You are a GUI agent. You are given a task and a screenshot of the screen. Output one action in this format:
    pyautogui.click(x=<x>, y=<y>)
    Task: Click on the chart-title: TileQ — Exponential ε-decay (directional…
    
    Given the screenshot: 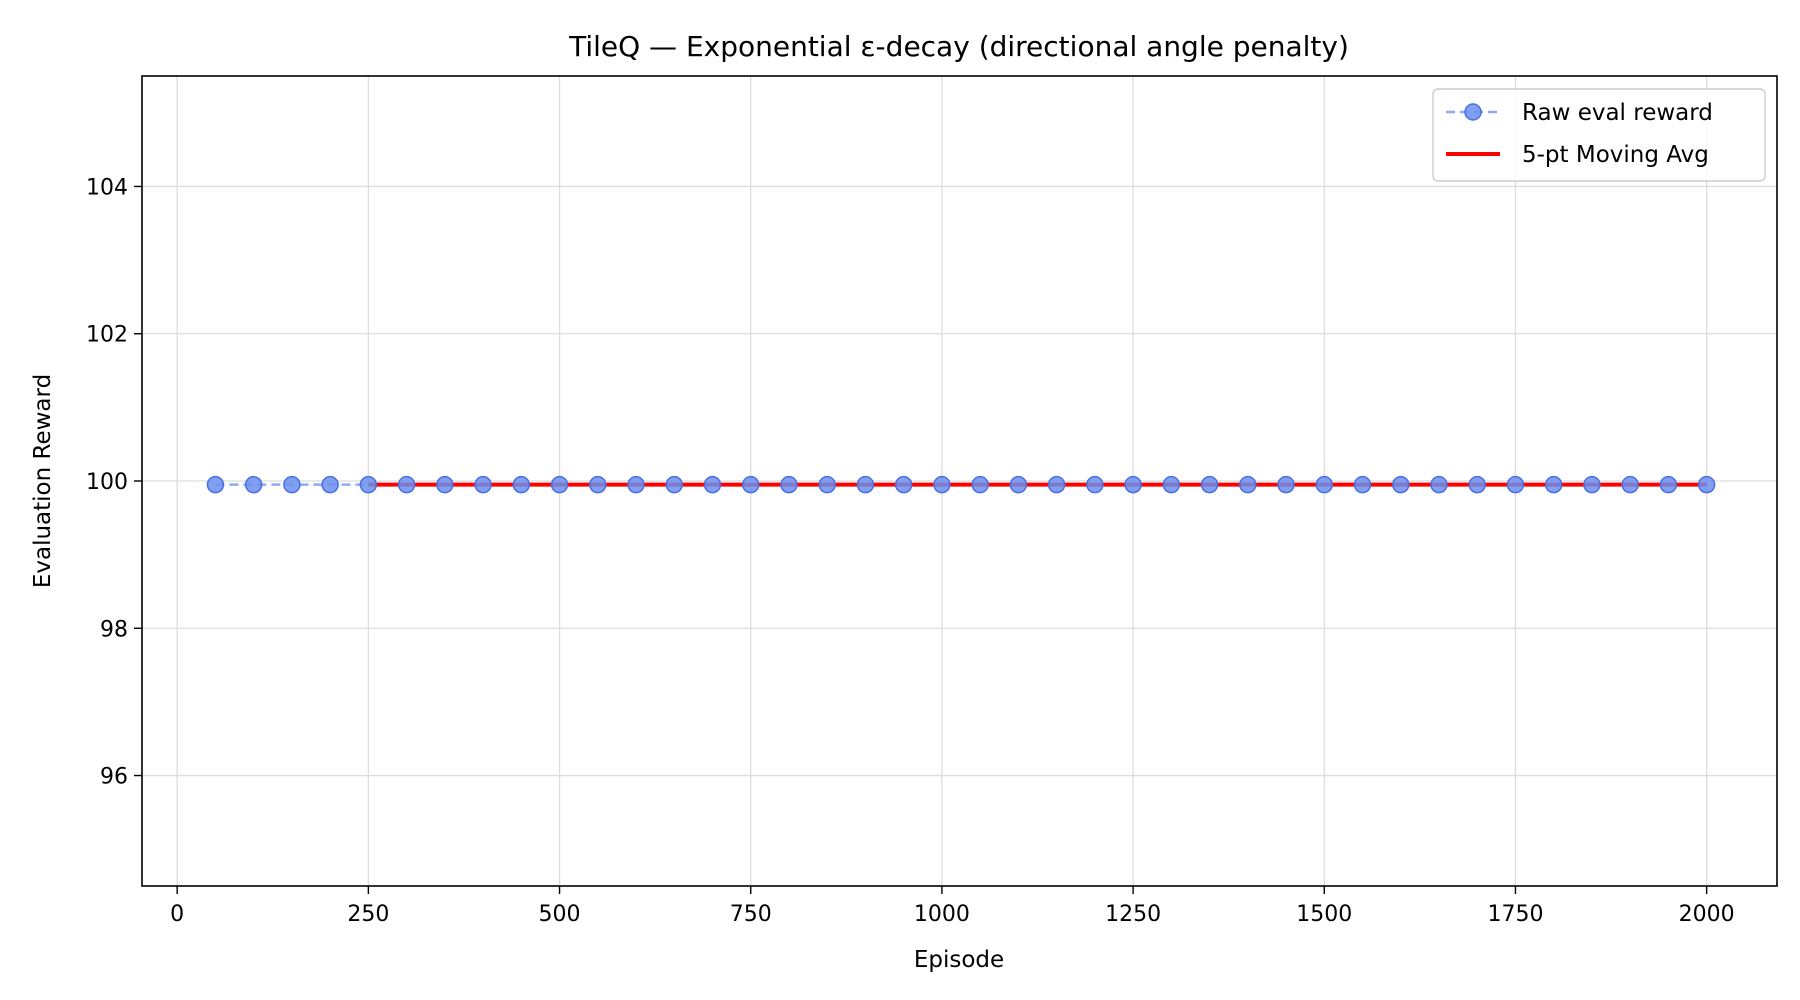 What is the action you would take?
    pyautogui.click(x=958, y=46)
    